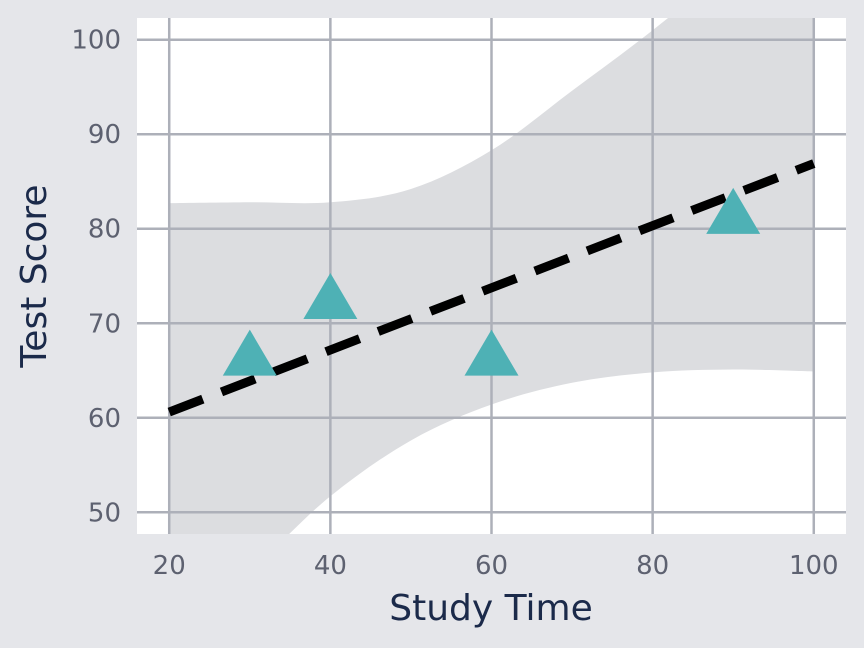 This screenshot has width=864, height=648. Describe the element at coordinates (34, 276) in the screenshot. I see `y-axis-title: Test Score` at that location.